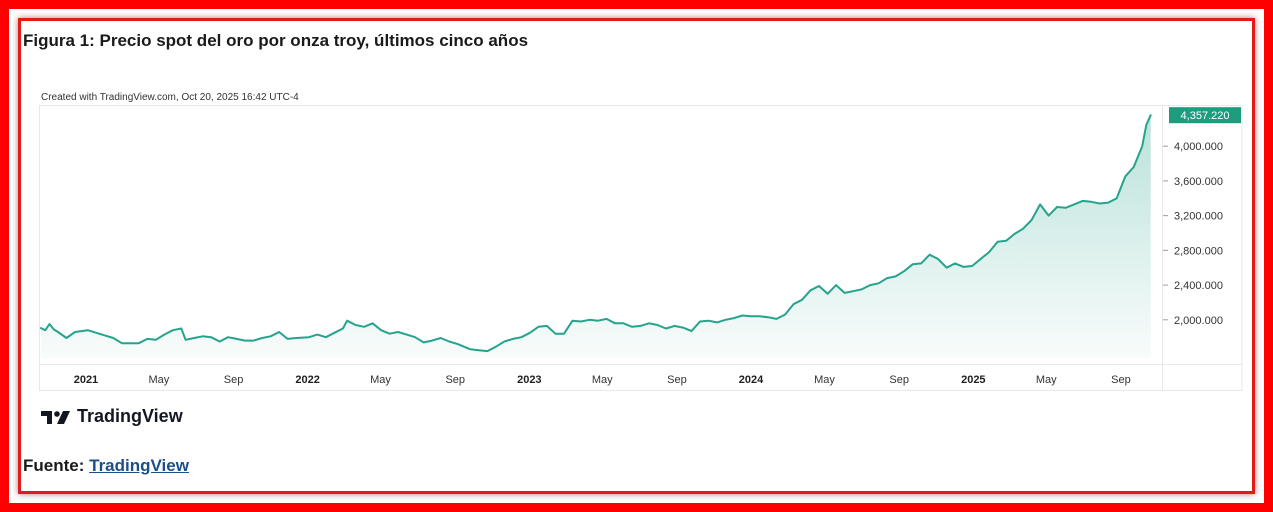  Describe the element at coordinates (139, 465) in the screenshot. I see `source-link: TradingView` at that location.